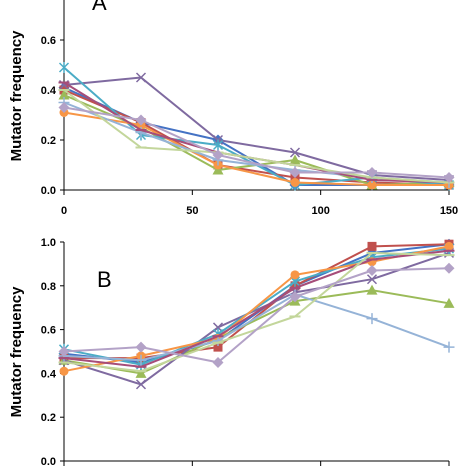  I want to click on panel-a-x-tick-label: 150, so click(449, 211).